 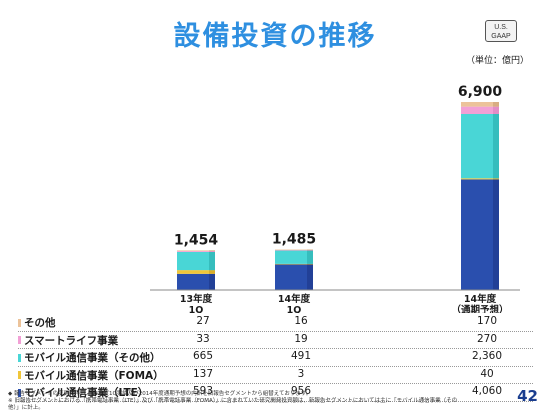 I want to click on table-cell: 270, so click(x=487, y=338).